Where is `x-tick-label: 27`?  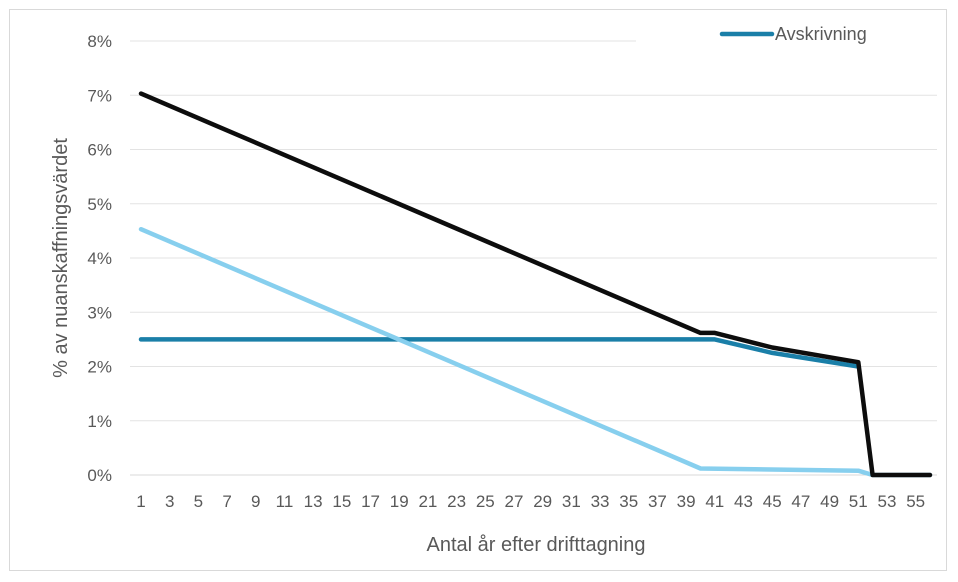 x-tick-label: 27 is located at coordinates (514, 501).